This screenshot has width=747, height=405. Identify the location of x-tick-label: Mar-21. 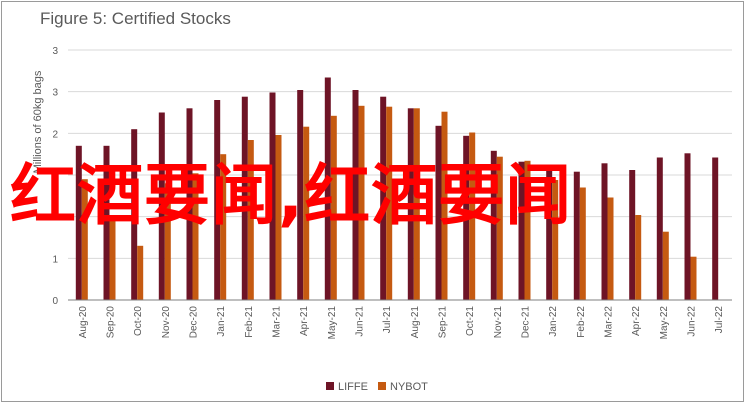
(277, 322).